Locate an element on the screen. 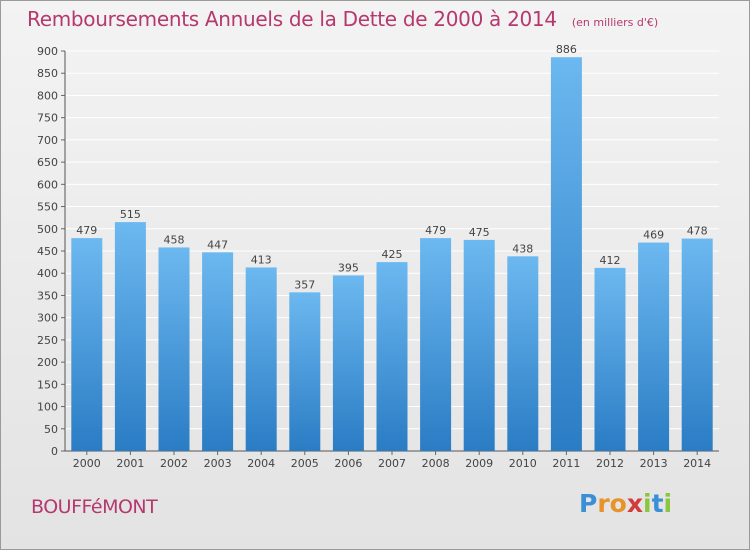 This screenshot has width=750, height=550. data-label: 475 is located at coordinates (479, 232).